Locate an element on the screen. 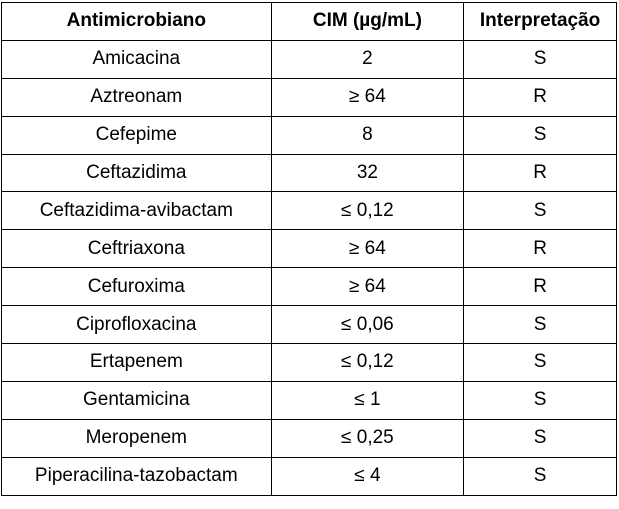 The image size is (619, 509). table-row: Ceftazidima-avibactam ≤ 0,12 S is located at coordinates (309, 211).